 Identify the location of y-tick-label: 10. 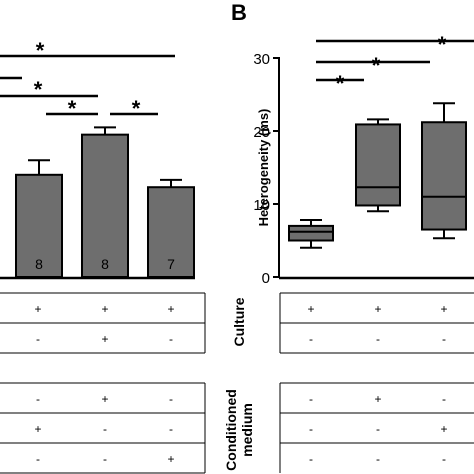
(261, 205).